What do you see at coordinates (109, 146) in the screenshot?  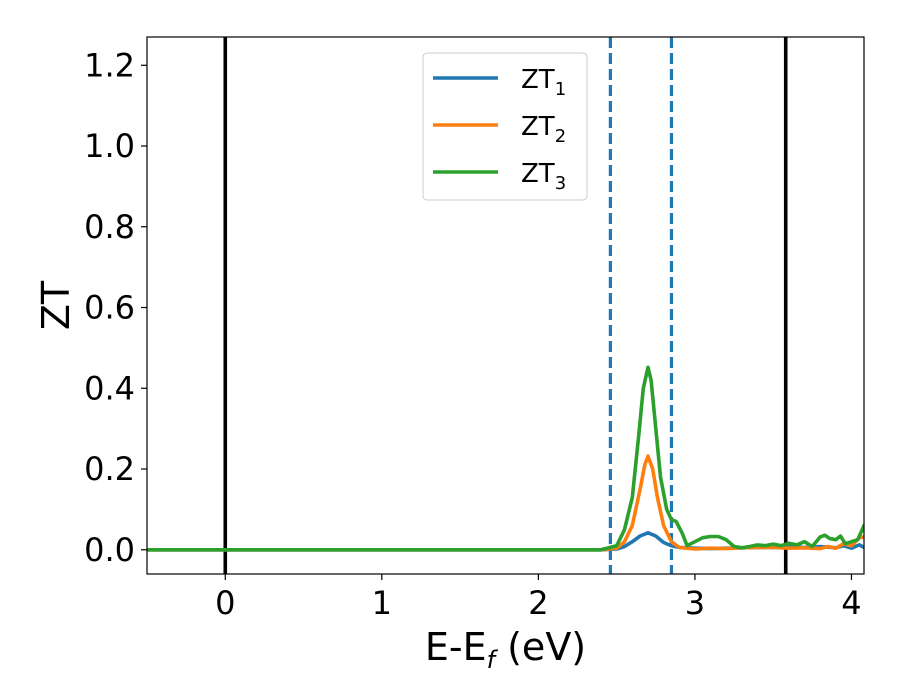 I see `y-tick-label: 1.0` at bounding box center [109, 146].